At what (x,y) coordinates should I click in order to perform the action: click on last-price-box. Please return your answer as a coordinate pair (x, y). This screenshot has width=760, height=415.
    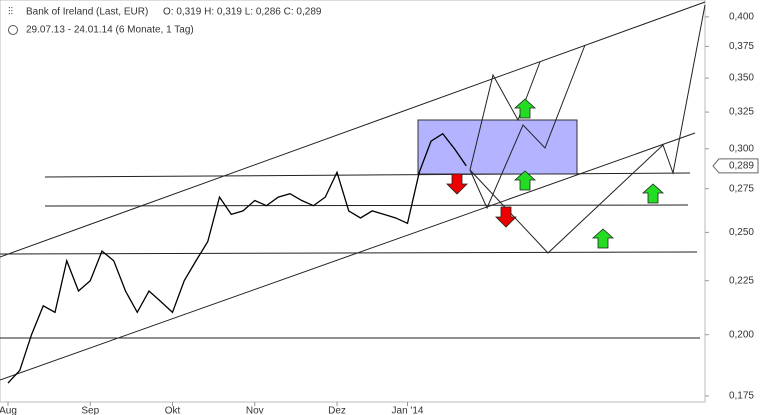
    Looking at the image, I should click on (735, 166).